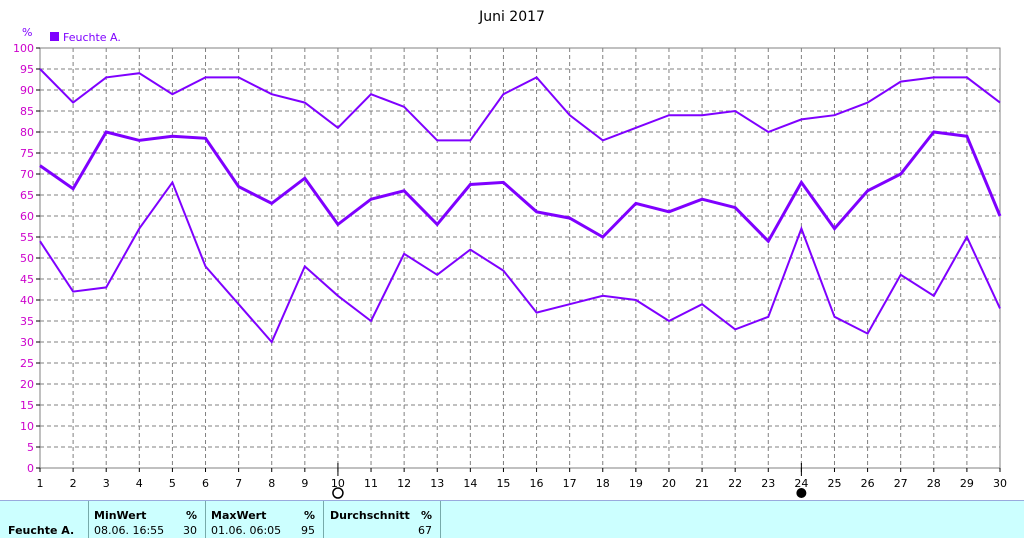 The width and height of the screenshot is (1024, 538). I want to click on y-tick-label: 100, so click(23, 48).